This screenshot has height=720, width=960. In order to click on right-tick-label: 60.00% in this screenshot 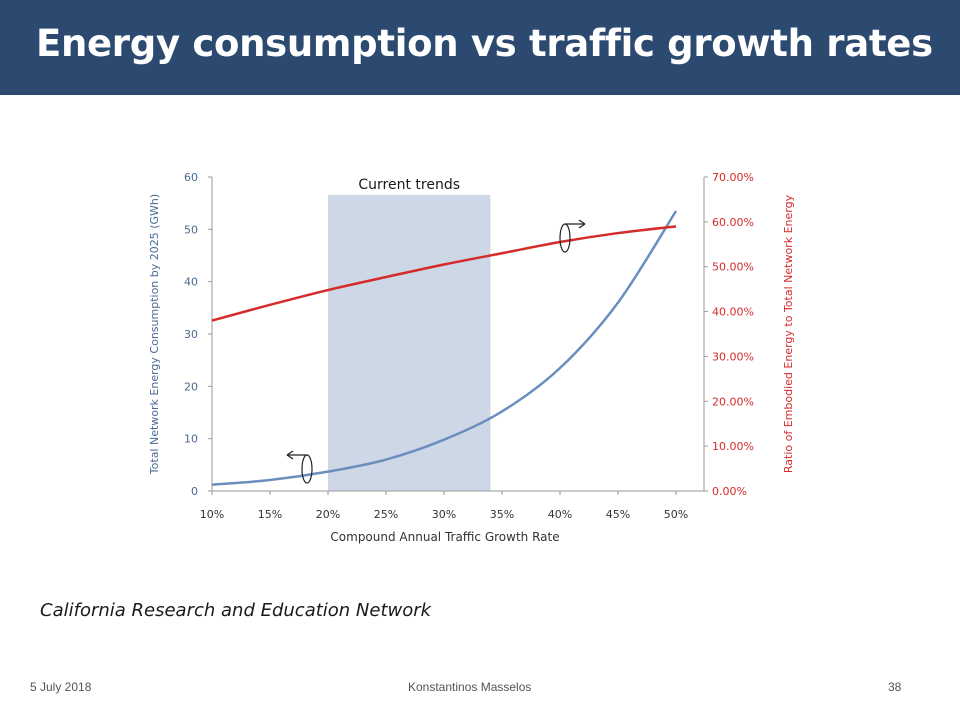, I will do `click(733, 222)`.